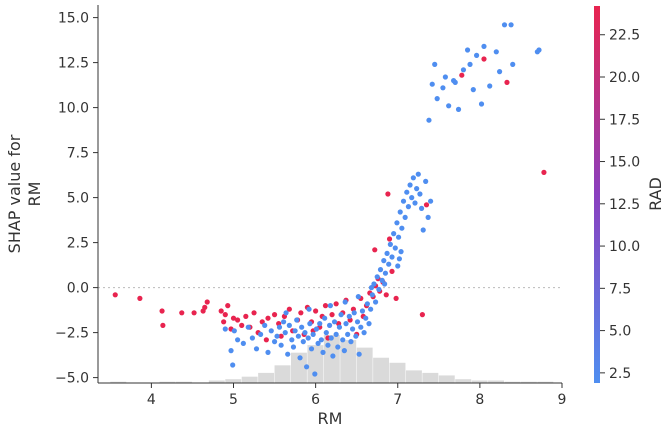 Image resolution: width=672 pixels, height=434 pixels. Describe the element at coordinates (330, 418) in the screenshot. I see `x-axis-label: RM` at that location.